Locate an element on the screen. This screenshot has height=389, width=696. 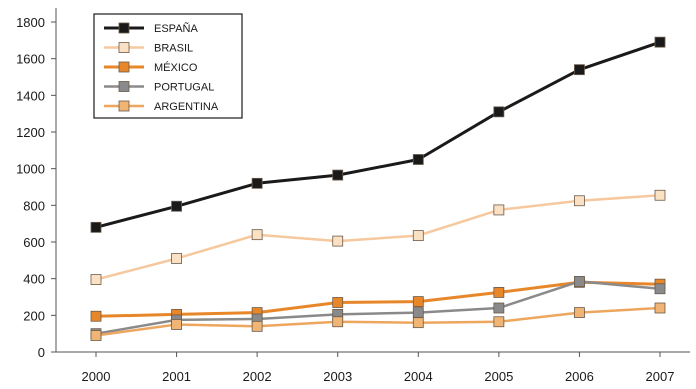
legend-item: ESPAÑA is located at coordinates (151, 28).